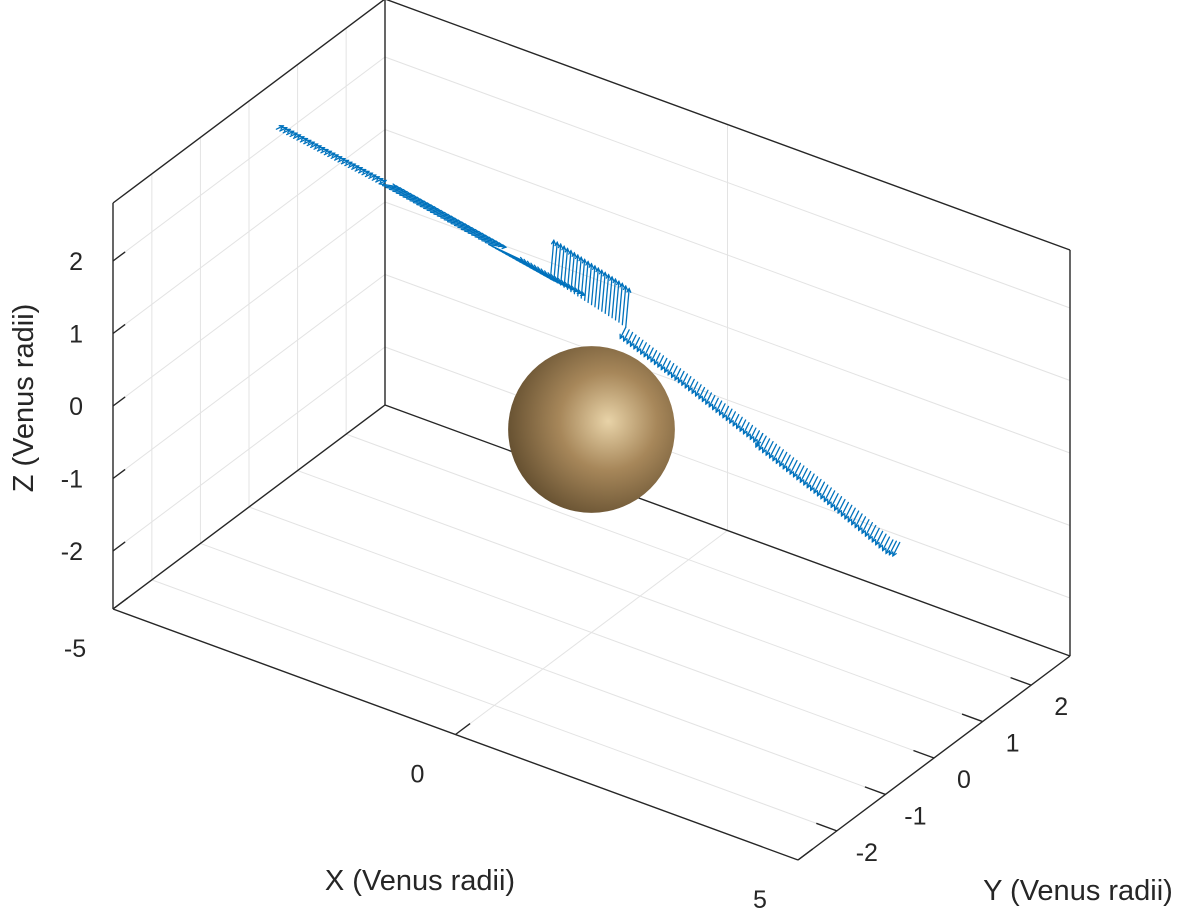  Describe the element at coordinates (1078, 891) in the screenshot. I see `y-axis-label: Y (Venus radii)` at that location.